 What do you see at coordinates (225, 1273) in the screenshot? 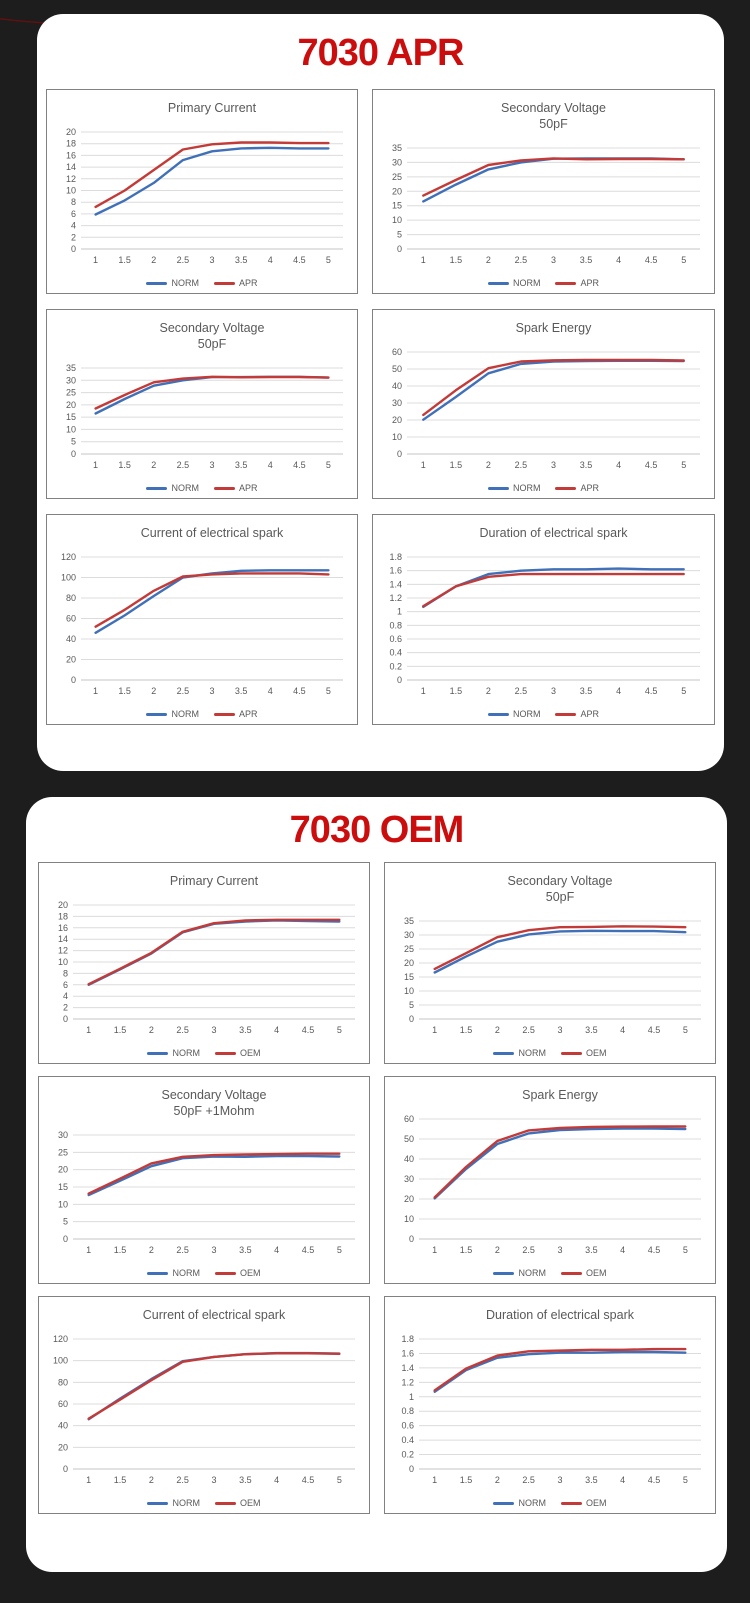
I see `legend-swatch-oem` at bounding box center [225, 1273].